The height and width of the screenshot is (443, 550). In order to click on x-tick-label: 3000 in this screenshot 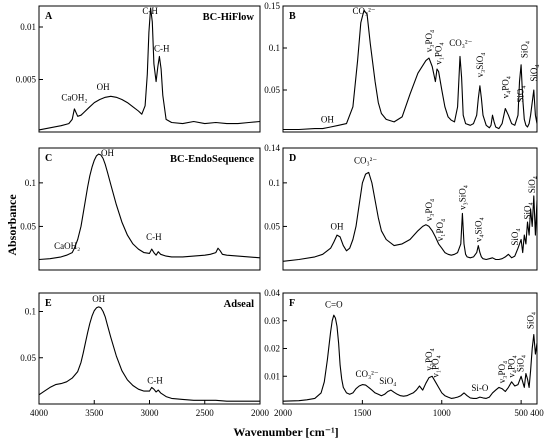, I will do `click(150, 413)`.